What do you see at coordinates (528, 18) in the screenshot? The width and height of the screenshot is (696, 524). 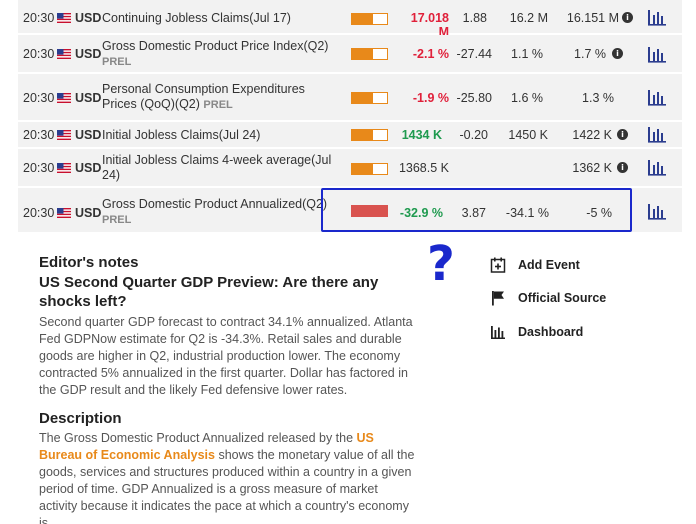 I see `consensus-value: 16.2 M` at bounding box center [528, 18].